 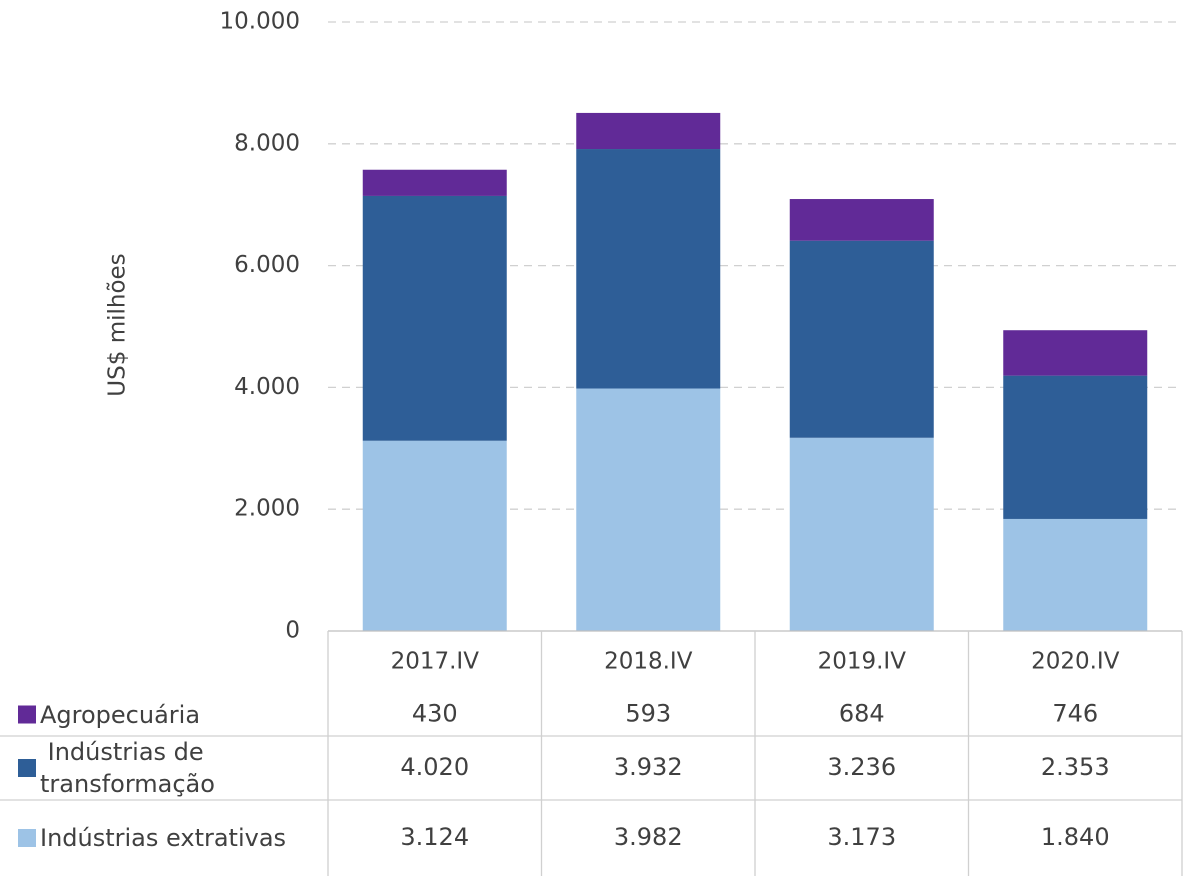 What do you see at coordinates (434, 837) in the screenshot?
I see `data-label: 3.124` at bounding box center [434, 837].